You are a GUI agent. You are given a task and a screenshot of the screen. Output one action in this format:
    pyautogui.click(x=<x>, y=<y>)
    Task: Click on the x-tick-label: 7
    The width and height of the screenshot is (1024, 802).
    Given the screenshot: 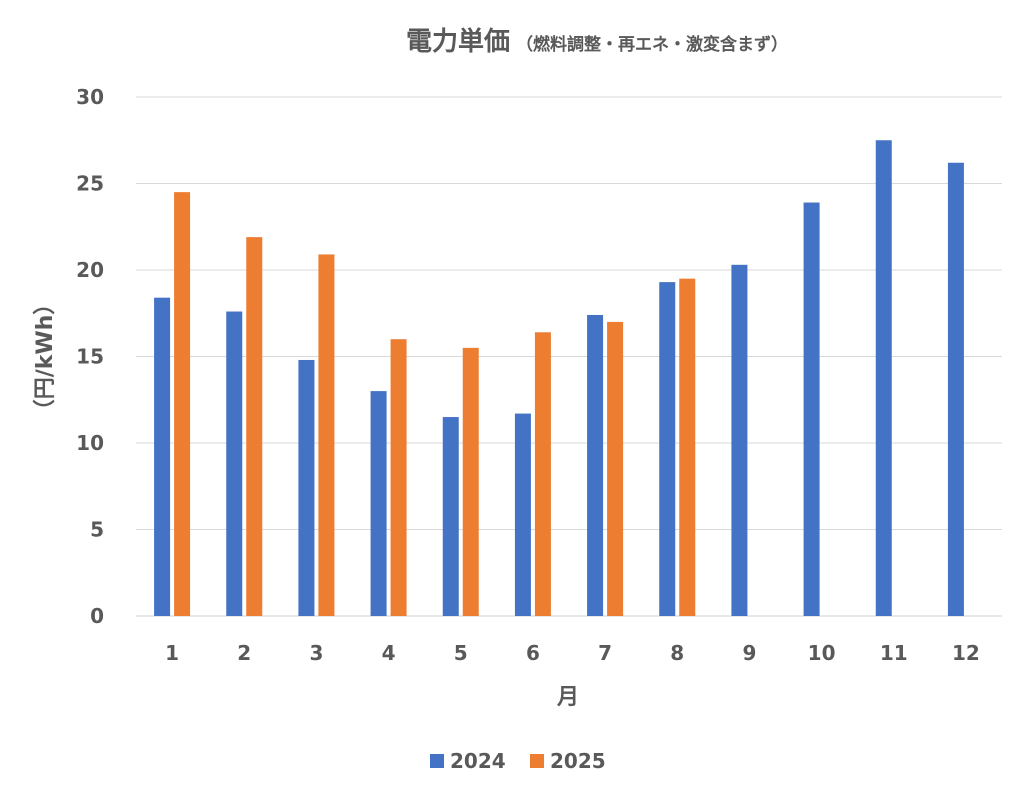 What is the action you would take?
    pyautogui.click(x=605, y=653)
    